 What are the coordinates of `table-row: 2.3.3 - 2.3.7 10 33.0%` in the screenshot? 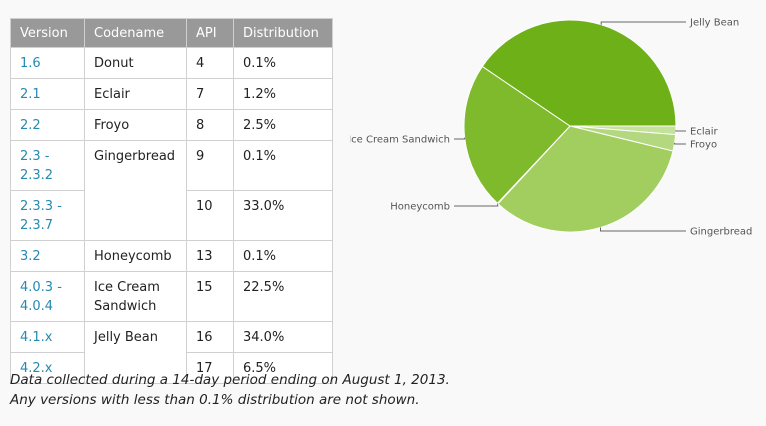 It's located at (171, 215).